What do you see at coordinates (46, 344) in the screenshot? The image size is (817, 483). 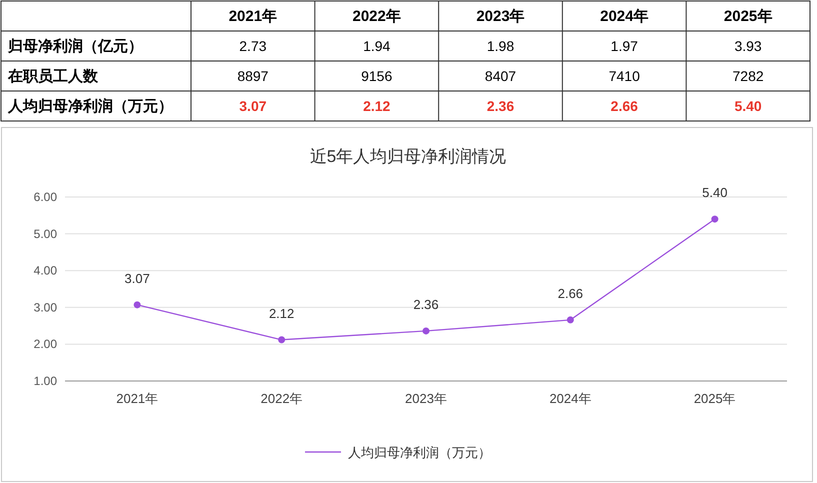 I see `y-tick-label: 2.00` at bounding box center [46, 344].